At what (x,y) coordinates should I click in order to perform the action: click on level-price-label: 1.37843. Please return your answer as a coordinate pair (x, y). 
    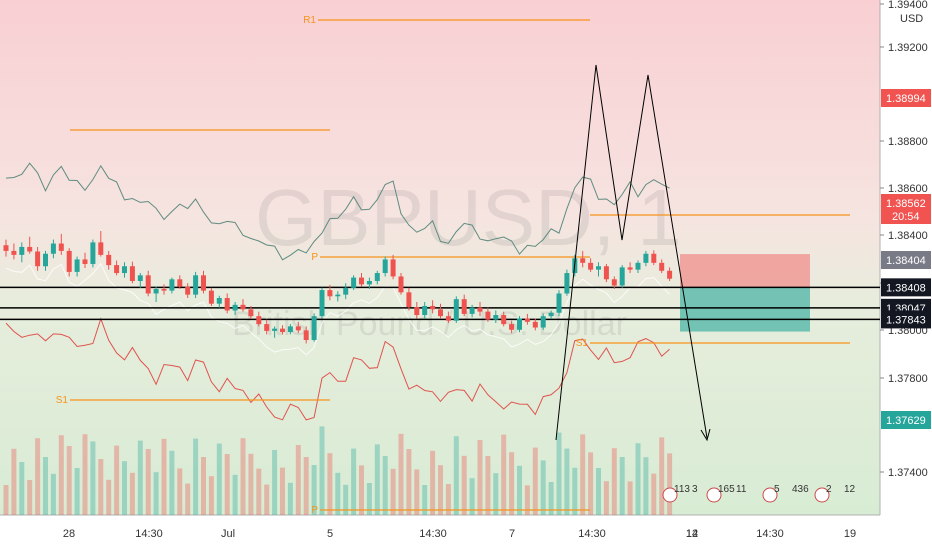
    Looking at the image, I should click on (906, 320).